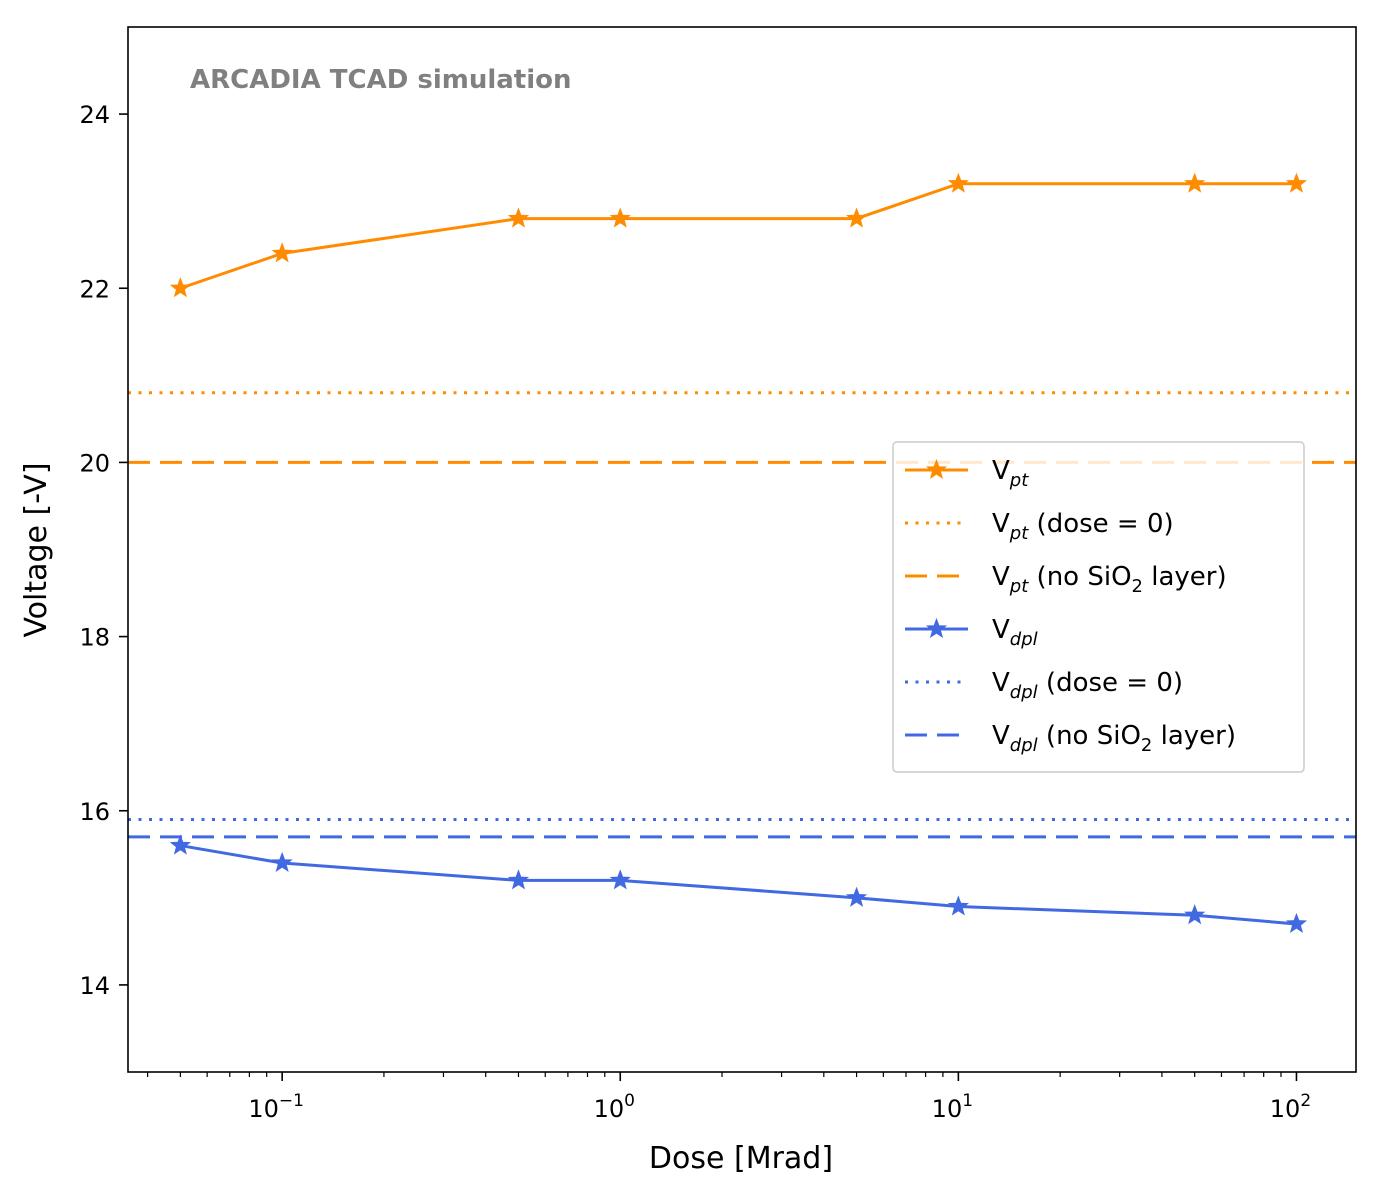 This screenshot has width=1373, height=1190. What do you see at coordinates (1010, 473) in the screenshot?
I see `legend-label: Vpt` at bounding box center [1010, 473].